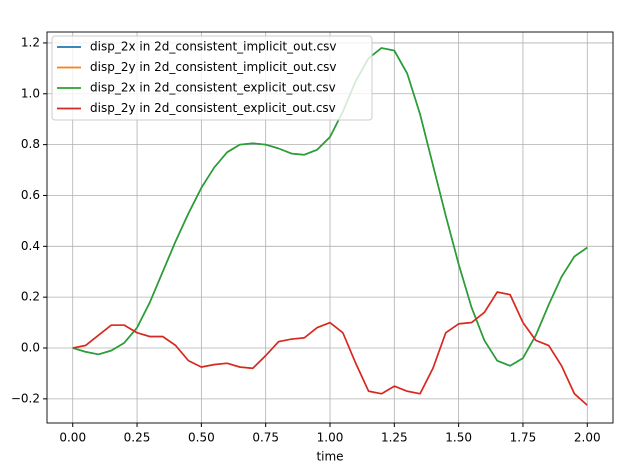 The width and height of the screenshot is (627, 468). Describe the element at coordinates (523, 438) in the screenshot. I see `x-tick-label: 1.75` at that location.